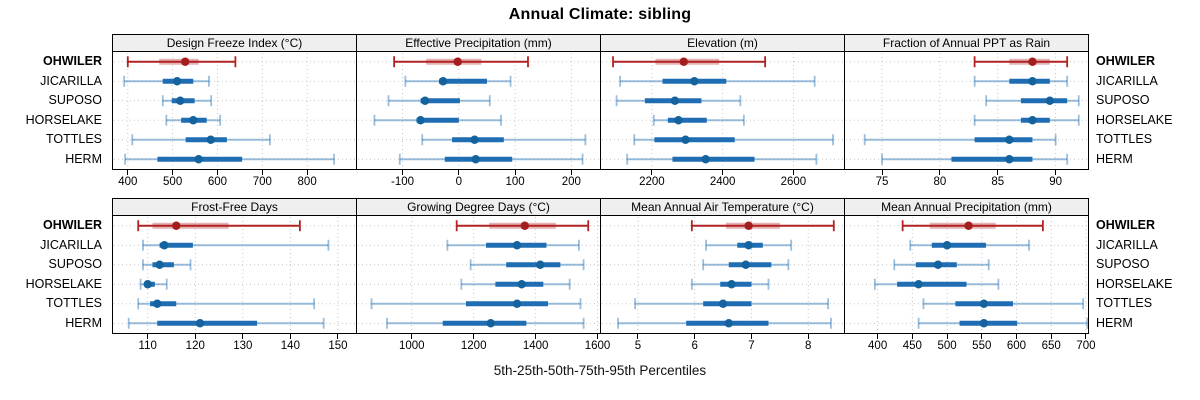 The image size is (1200, 400). I want to click on panel-fraction-of-annual-ppt-as-rain: Fraction of Annual PPT as Rain 75 80 85 90, so click(966, 115).